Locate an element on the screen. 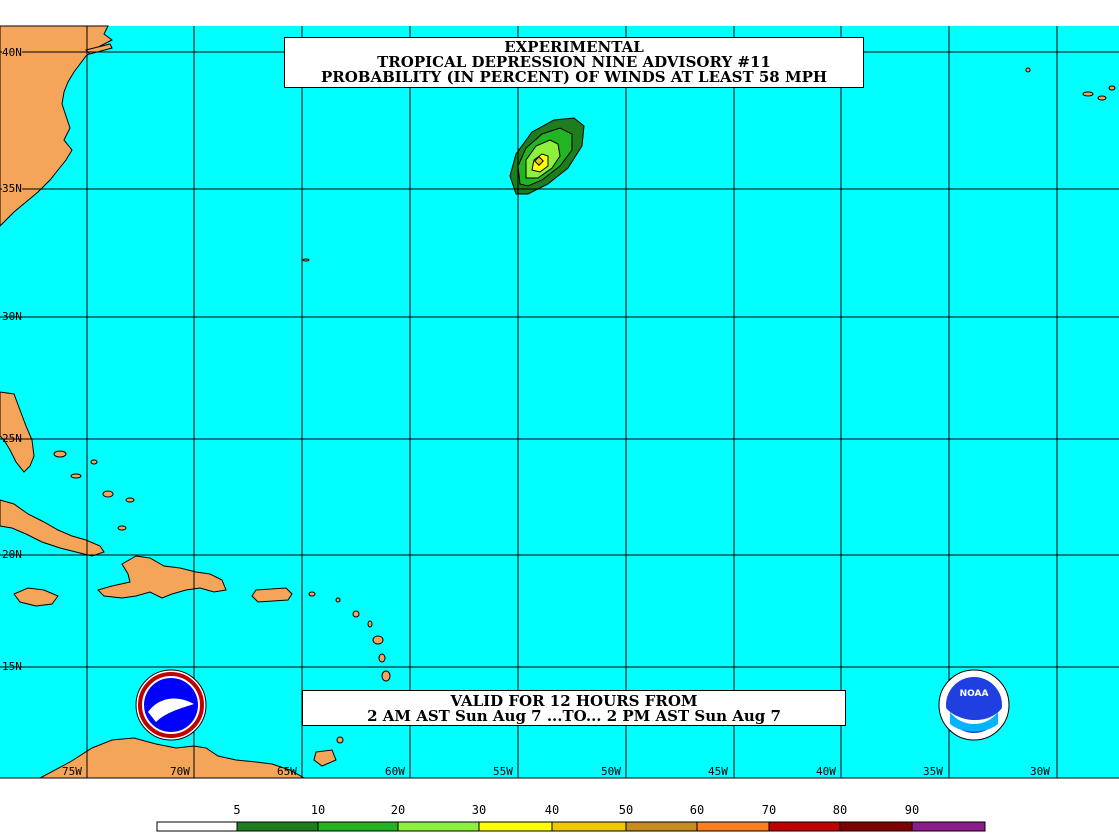 This screenshot has width=1119, height=839. legend-threshold-label: 60 is located at coordinates (697, 810).